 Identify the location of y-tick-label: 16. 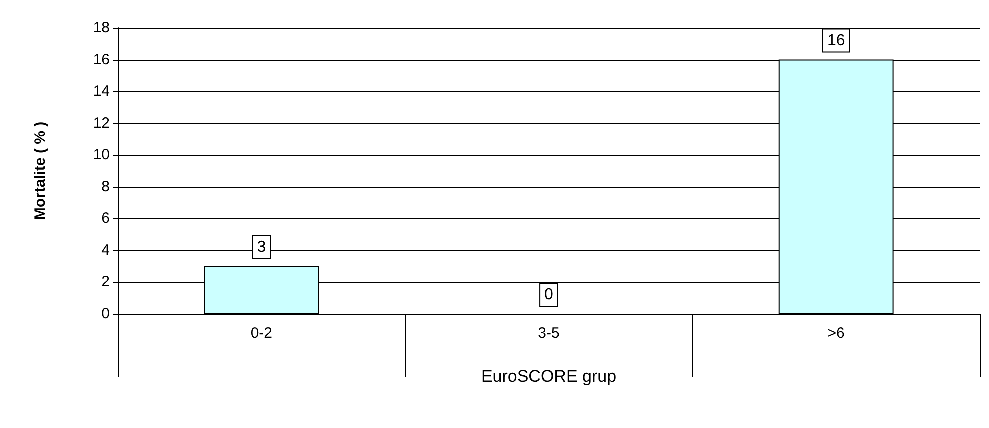
(101, 59).